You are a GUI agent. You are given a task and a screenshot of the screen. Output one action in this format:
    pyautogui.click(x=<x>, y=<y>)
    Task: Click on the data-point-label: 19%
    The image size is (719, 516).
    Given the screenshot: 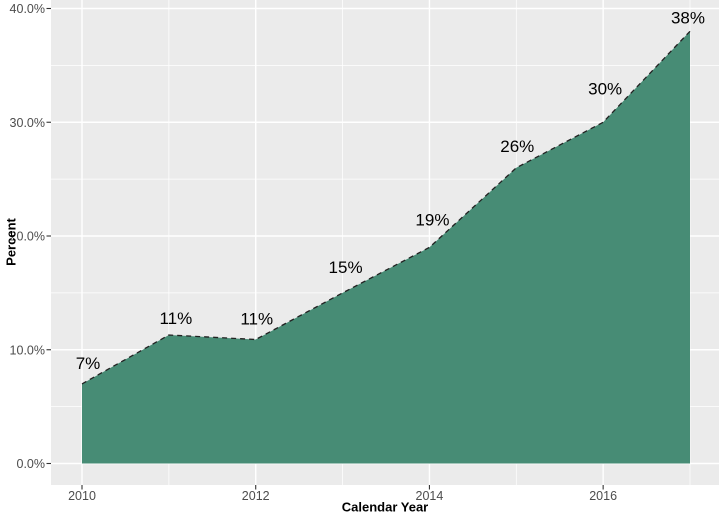 What is the action you would take?
    pyautogui.click(x=432, y=219)
    